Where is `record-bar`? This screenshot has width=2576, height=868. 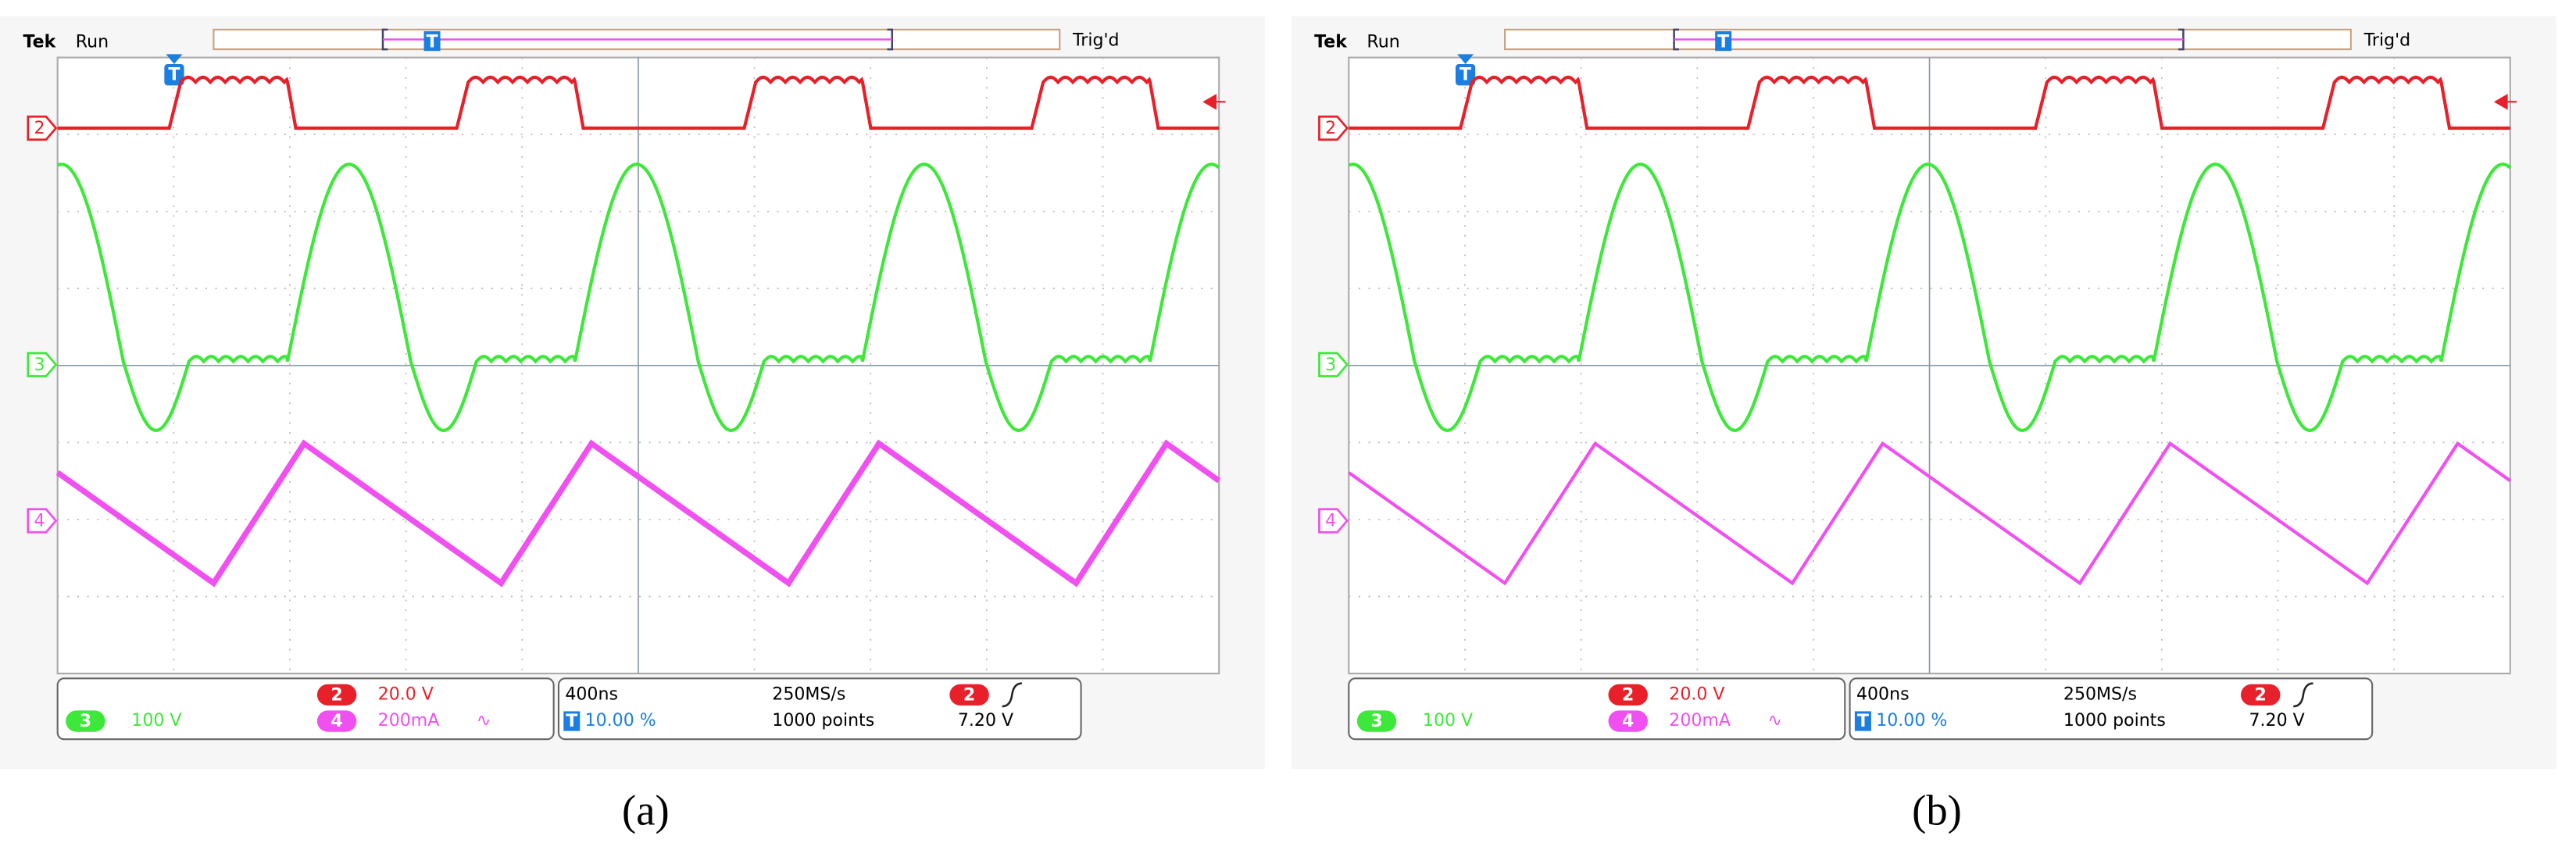 record-bar is located at coordinates (1928, 39).